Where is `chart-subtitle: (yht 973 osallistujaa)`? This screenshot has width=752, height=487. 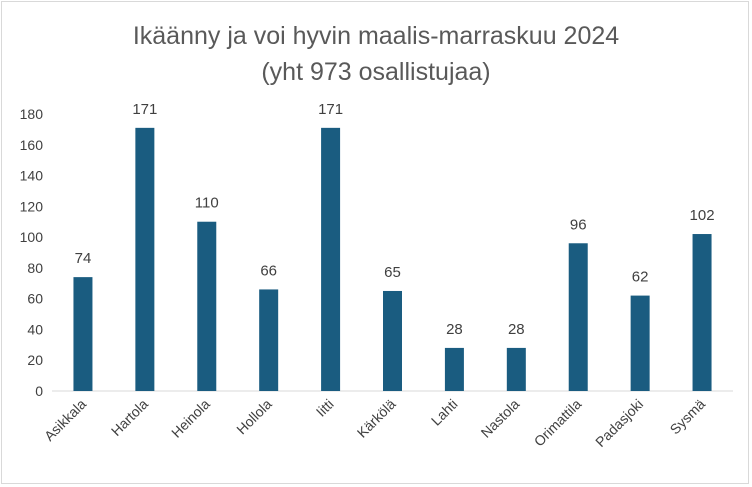 chart-subtitle: (yht 973 osallistujaa) is located at coordinates (376, 72).